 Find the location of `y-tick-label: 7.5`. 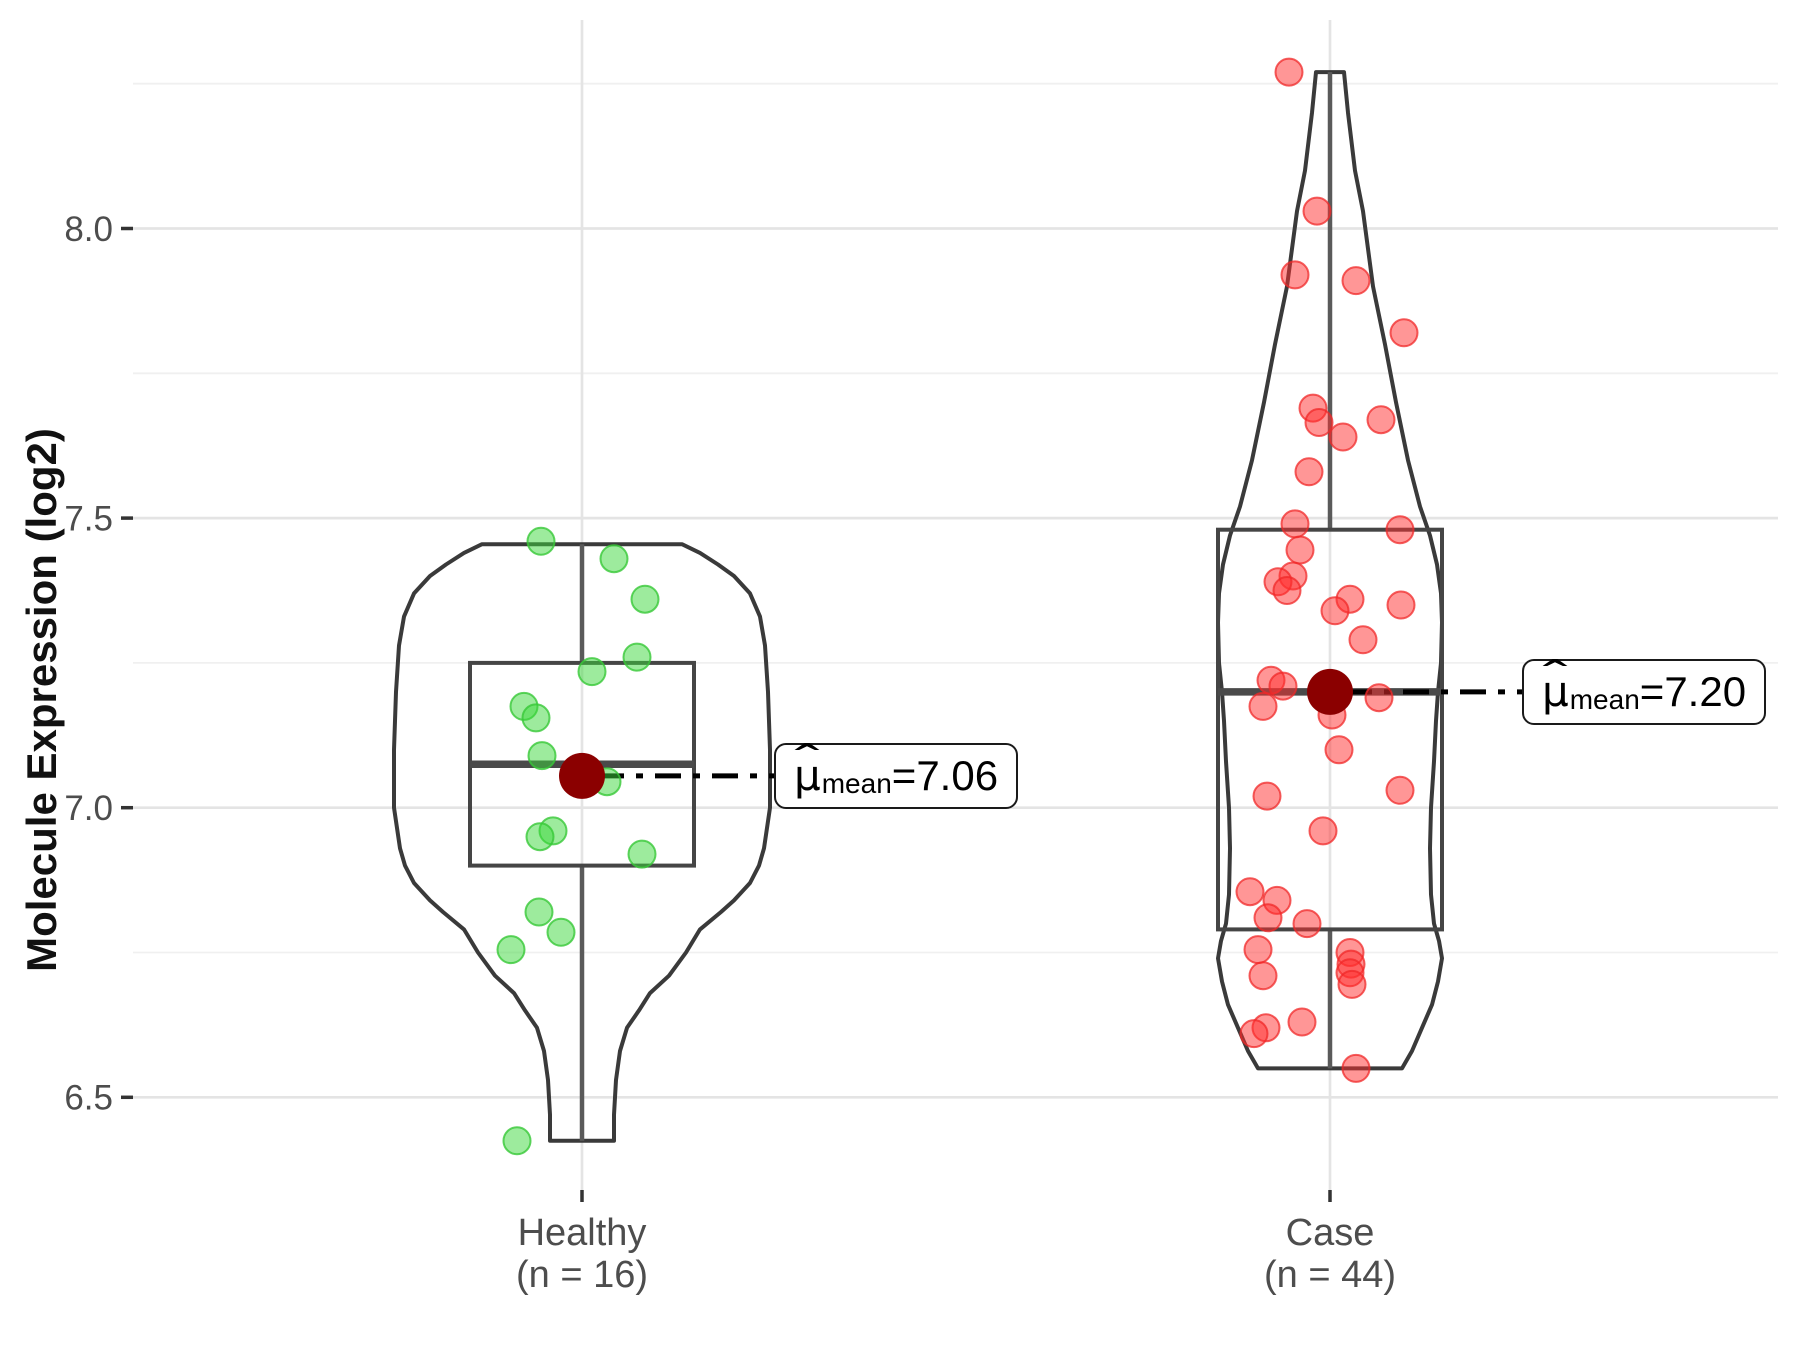

y-tick-label: 7.5 is located at coordinates (88, 518).